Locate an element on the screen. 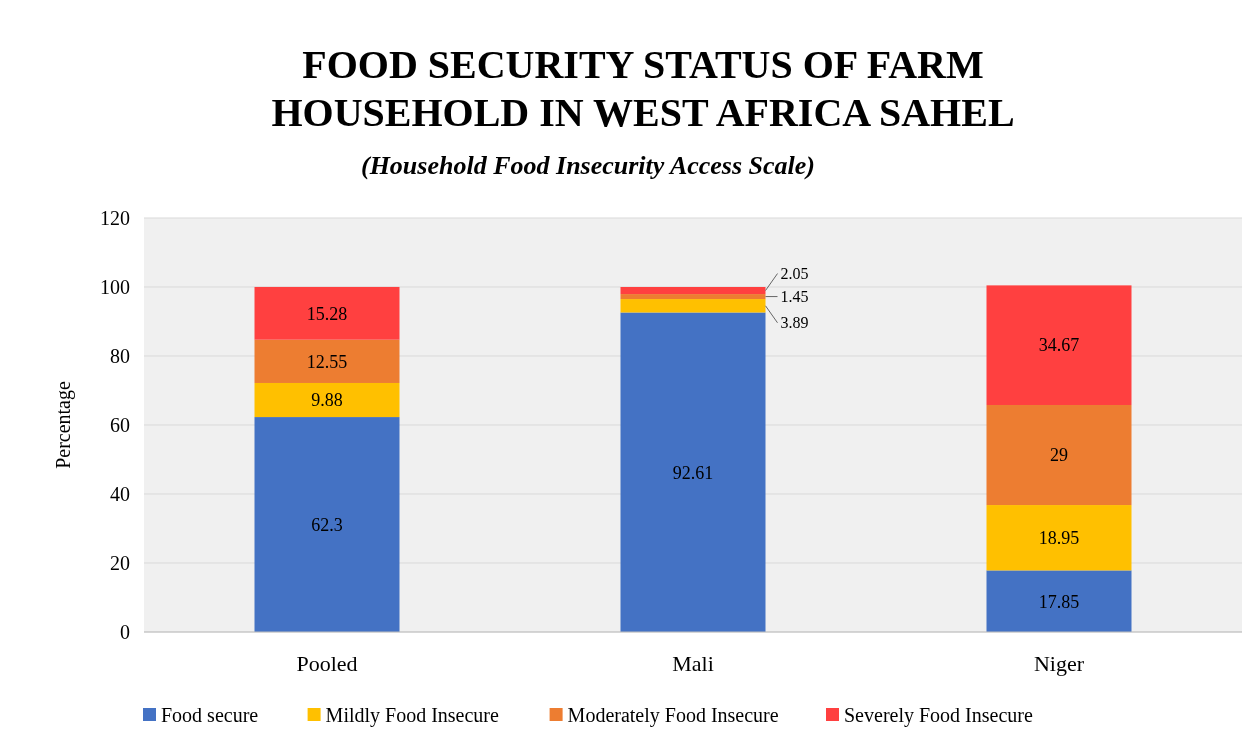 The height and width of the screenshot is (739, 1248). y-tick-label: 120 is located at coordinates (115, 218).